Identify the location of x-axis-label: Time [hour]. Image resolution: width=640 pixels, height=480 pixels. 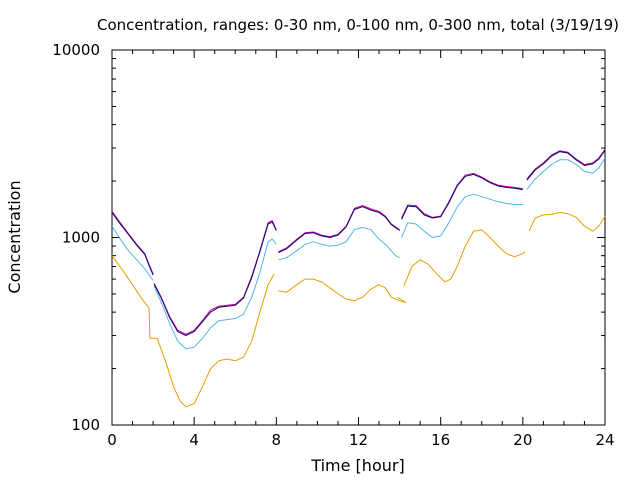
(357, 465).